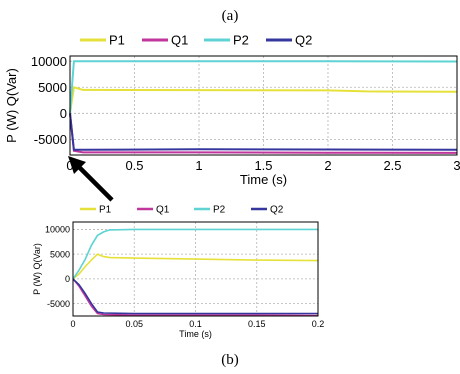  Describe the element at coordinates (318, 324) in the screenshot. I see `x-tick-label: 0.2` at that location.